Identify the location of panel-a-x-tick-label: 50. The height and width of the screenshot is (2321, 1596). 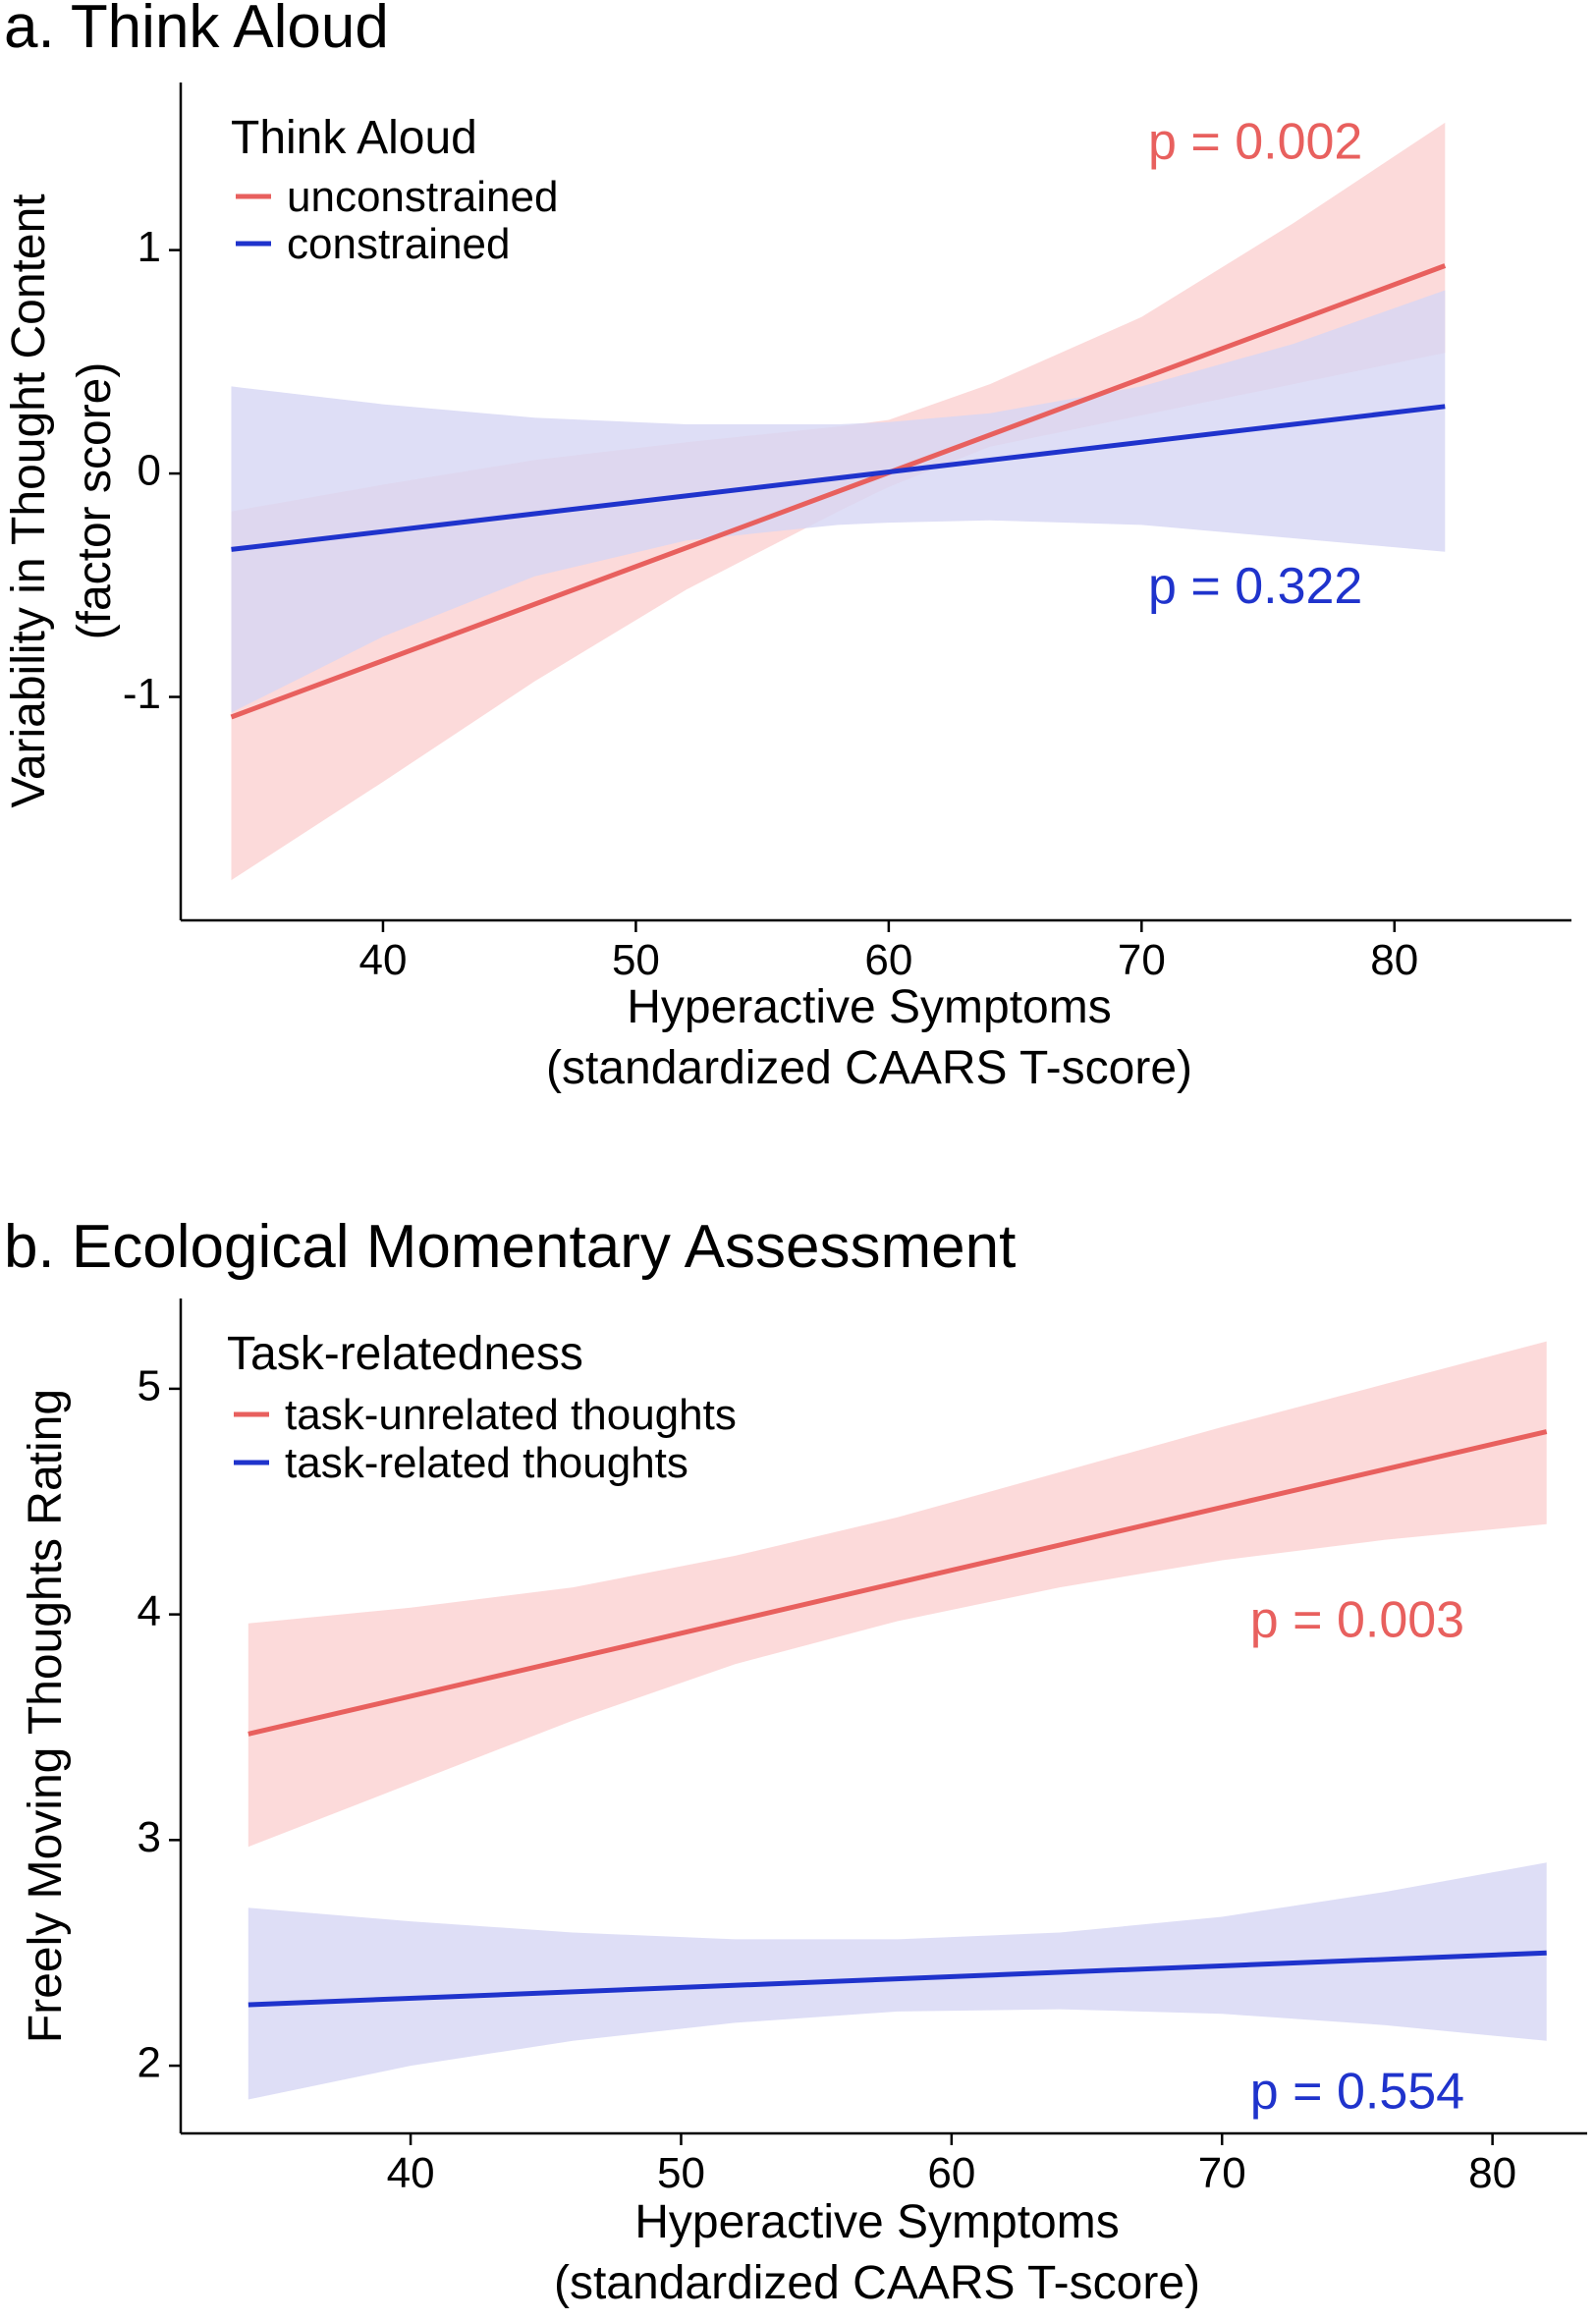
(636, 960).